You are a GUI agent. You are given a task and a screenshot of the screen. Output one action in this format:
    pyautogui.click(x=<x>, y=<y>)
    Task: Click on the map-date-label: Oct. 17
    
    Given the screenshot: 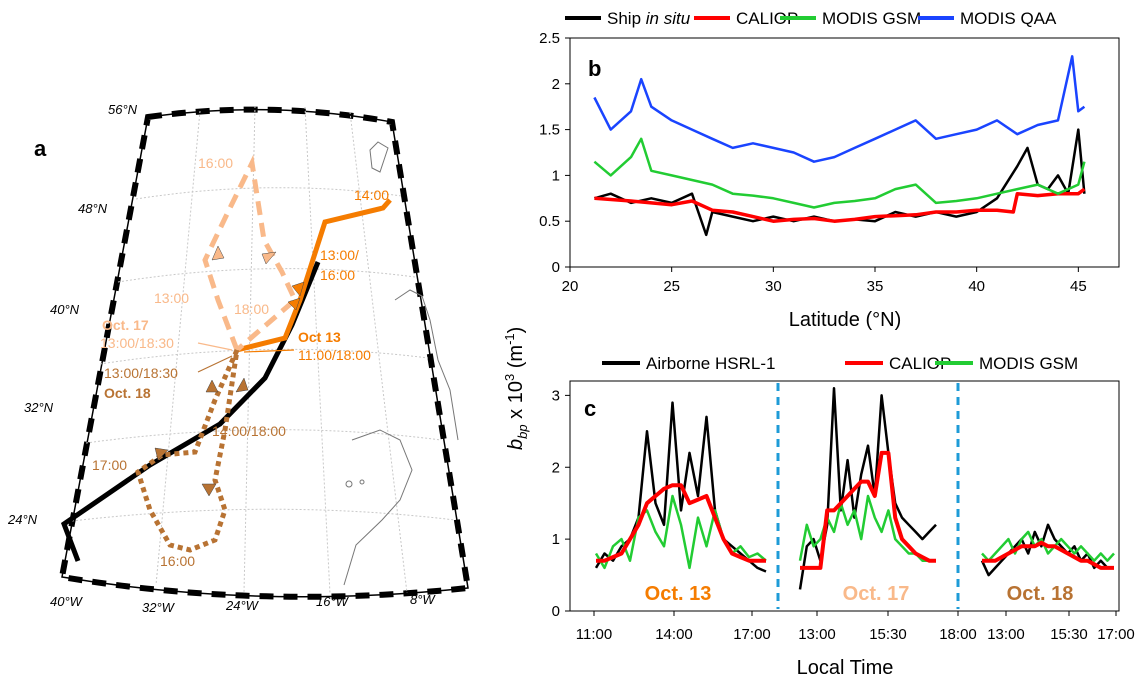 What is the action you would take?
    pyautogui.click(x=125, y=325)
    